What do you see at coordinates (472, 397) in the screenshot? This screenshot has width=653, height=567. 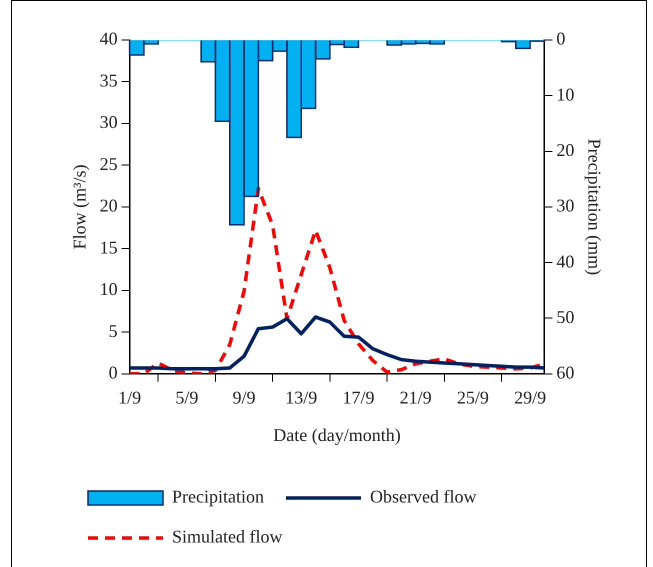 I see `x-tick-label: 25/9` at bounding box center [472, 397].